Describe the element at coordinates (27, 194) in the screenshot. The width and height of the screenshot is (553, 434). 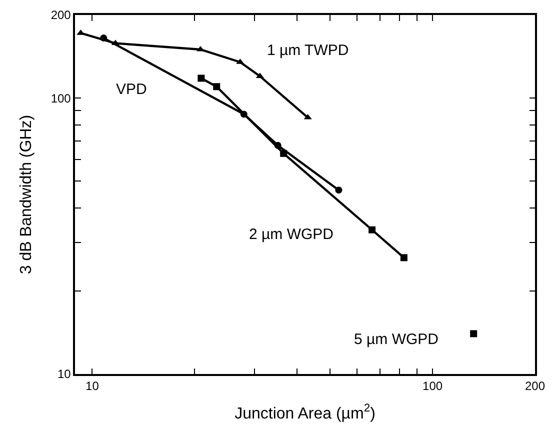
I see `y-axis-title: 3 dB Bandwidth (GHz)` at that location.